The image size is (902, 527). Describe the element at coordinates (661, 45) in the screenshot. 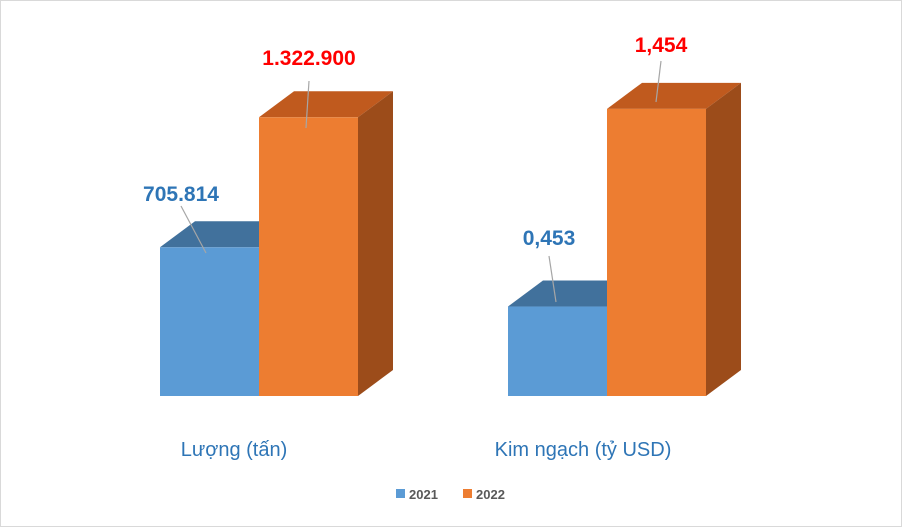

I see `data-label-2022-kim-ngach: 1,454` at that location.